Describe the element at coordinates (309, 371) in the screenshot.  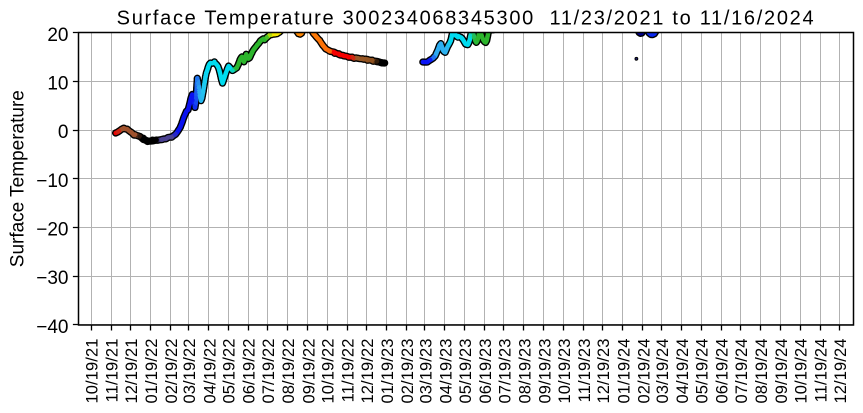
I see `svg-text: 09/19/22` at that location.